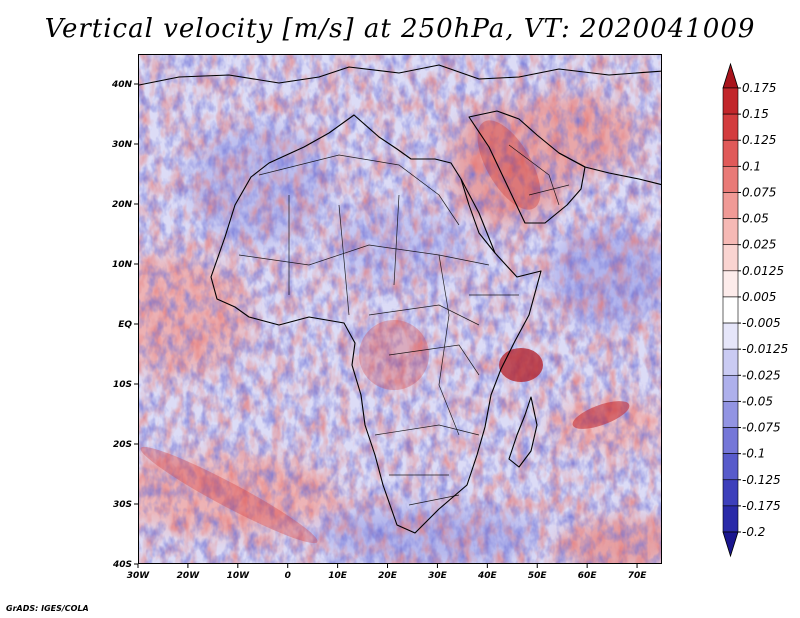 The height and width of the screenshot is (618, 800). I want to click on border-west-africa, so click(344, 255).